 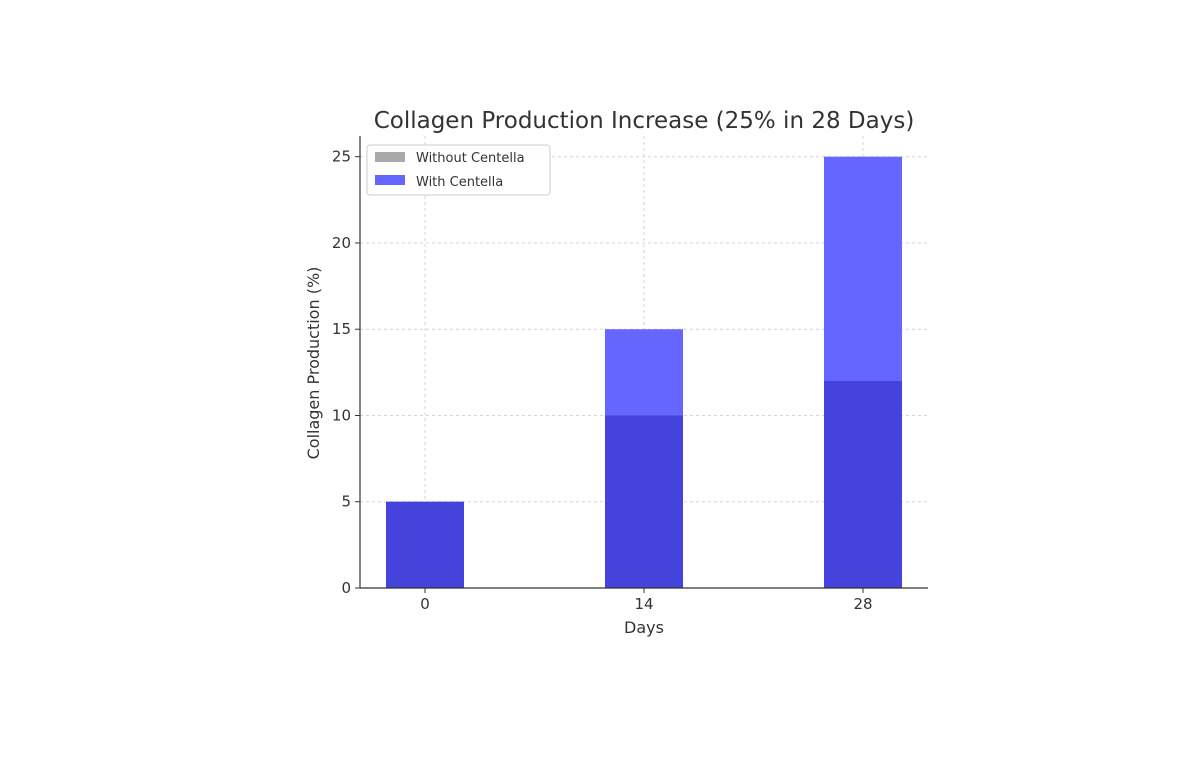 I want to click on legend-label-without-centella: Without Centella, so click(x=470, y=158).